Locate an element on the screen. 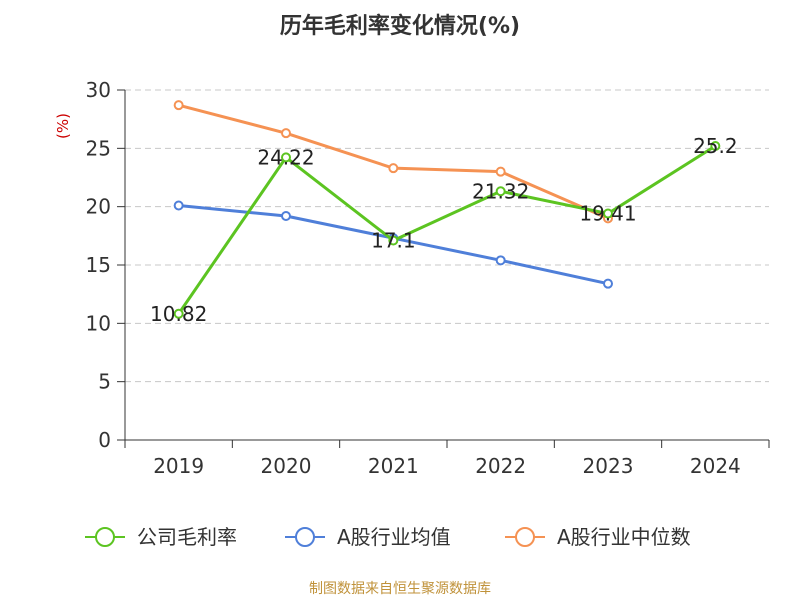  y-axis-label: (%) is located at coordinates (63, 126).